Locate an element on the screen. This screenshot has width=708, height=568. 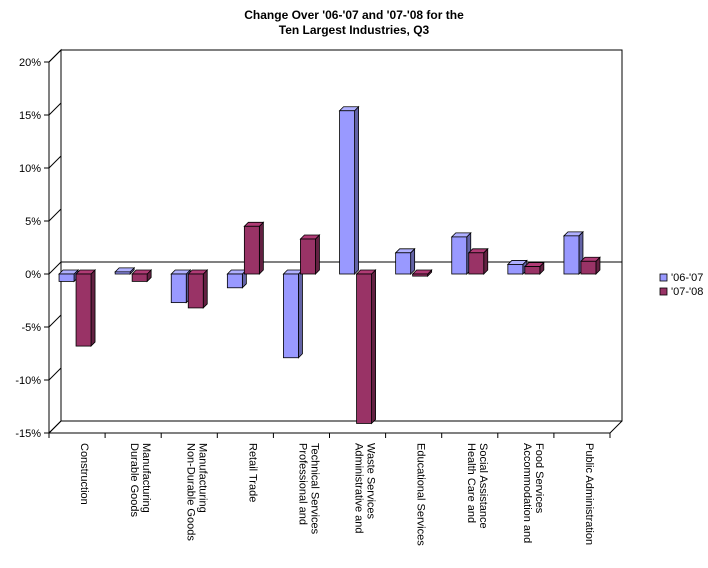
x-tick-label: Construction is located at coordinates (84, 474).